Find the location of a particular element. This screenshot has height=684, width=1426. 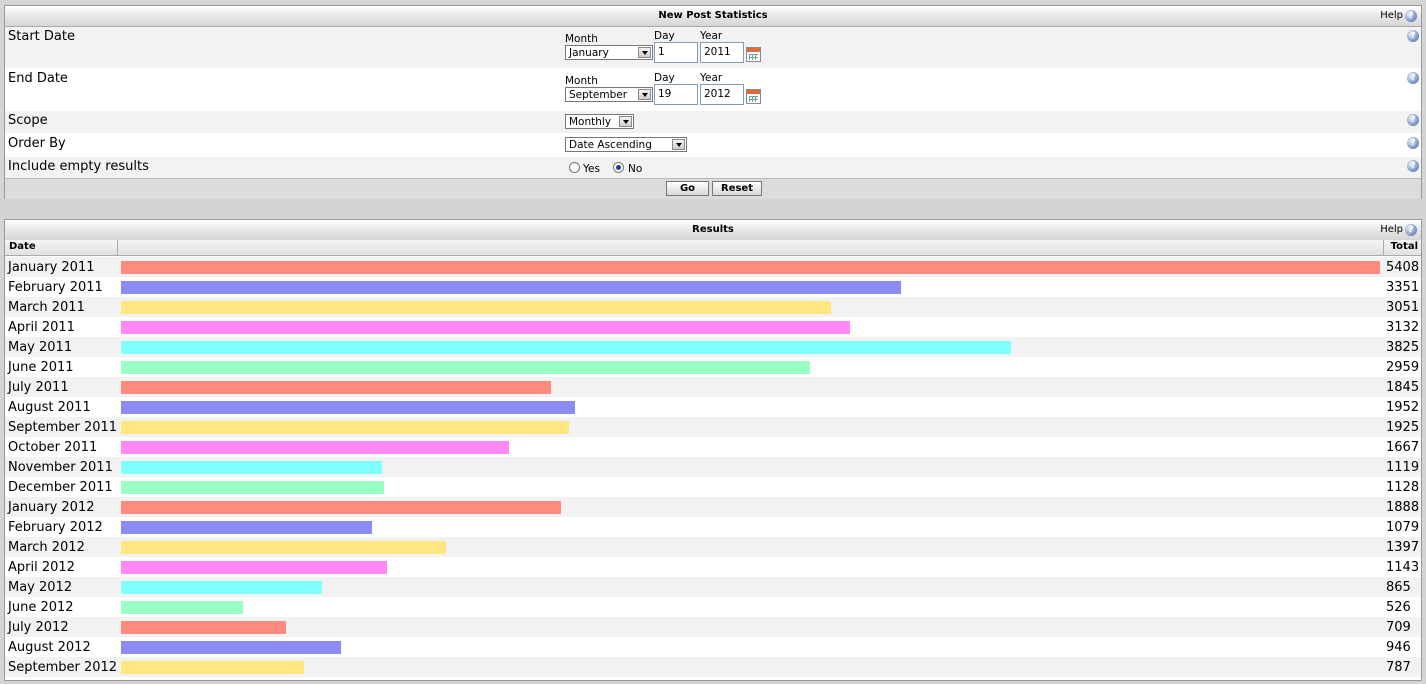

row-total: 3825 is located at coordinates (1403, 347).